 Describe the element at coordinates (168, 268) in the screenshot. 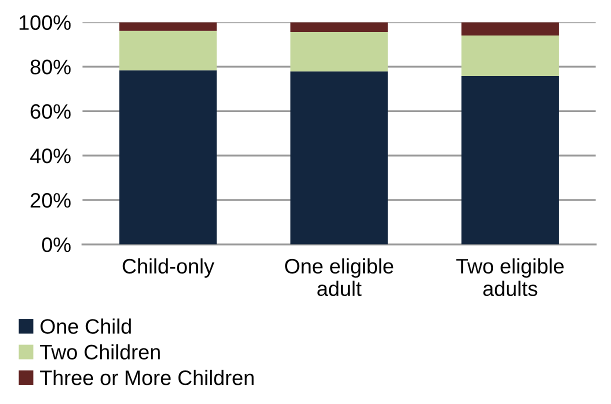

I see `x-tick-label: Child-only` at that location.